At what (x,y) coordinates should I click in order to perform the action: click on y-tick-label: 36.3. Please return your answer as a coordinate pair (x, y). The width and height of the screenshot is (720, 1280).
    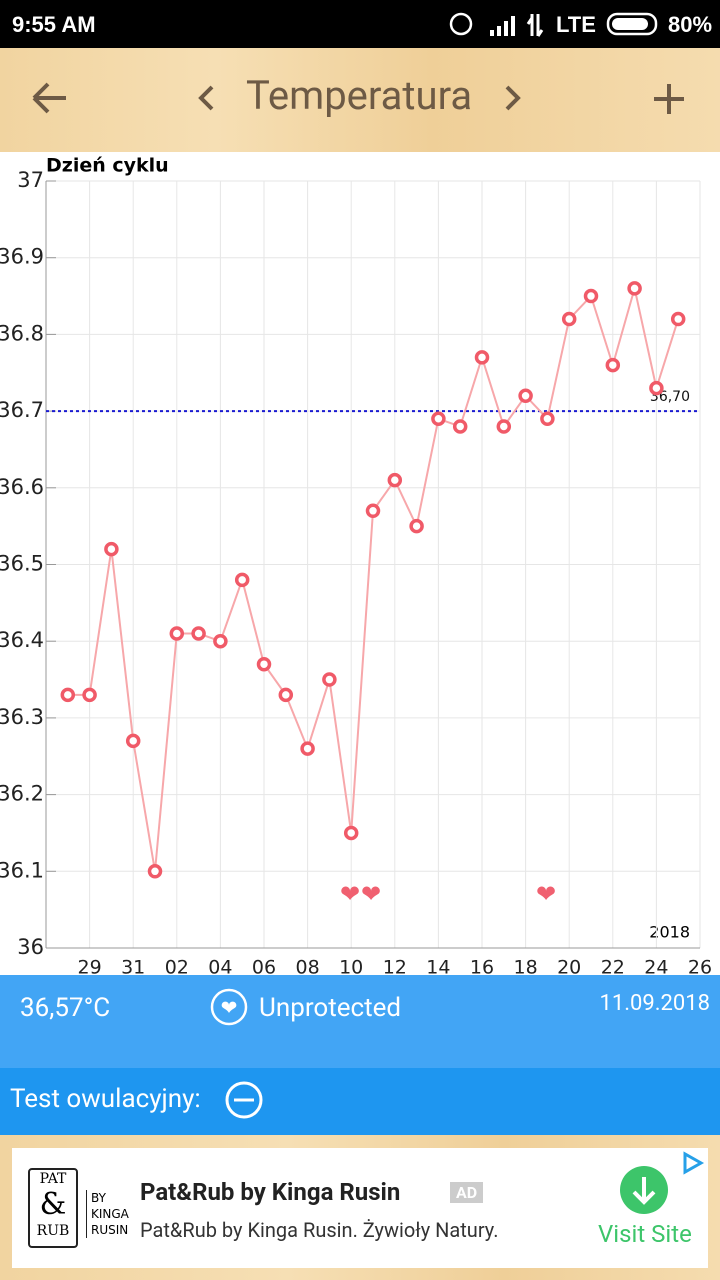
    Looking at the image, I should click on (22, 717).